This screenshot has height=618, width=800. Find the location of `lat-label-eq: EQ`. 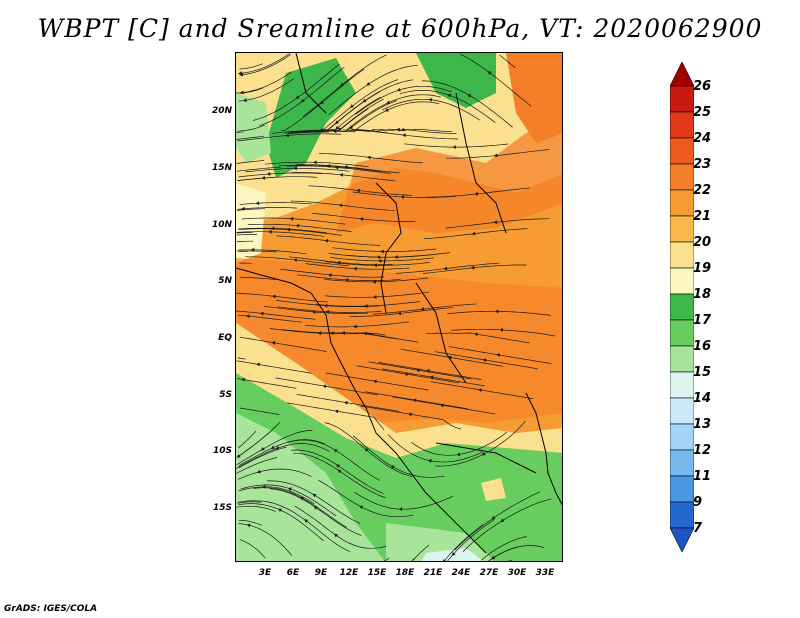

lat-label-eq: EQ is located at coordinates (225, 338).